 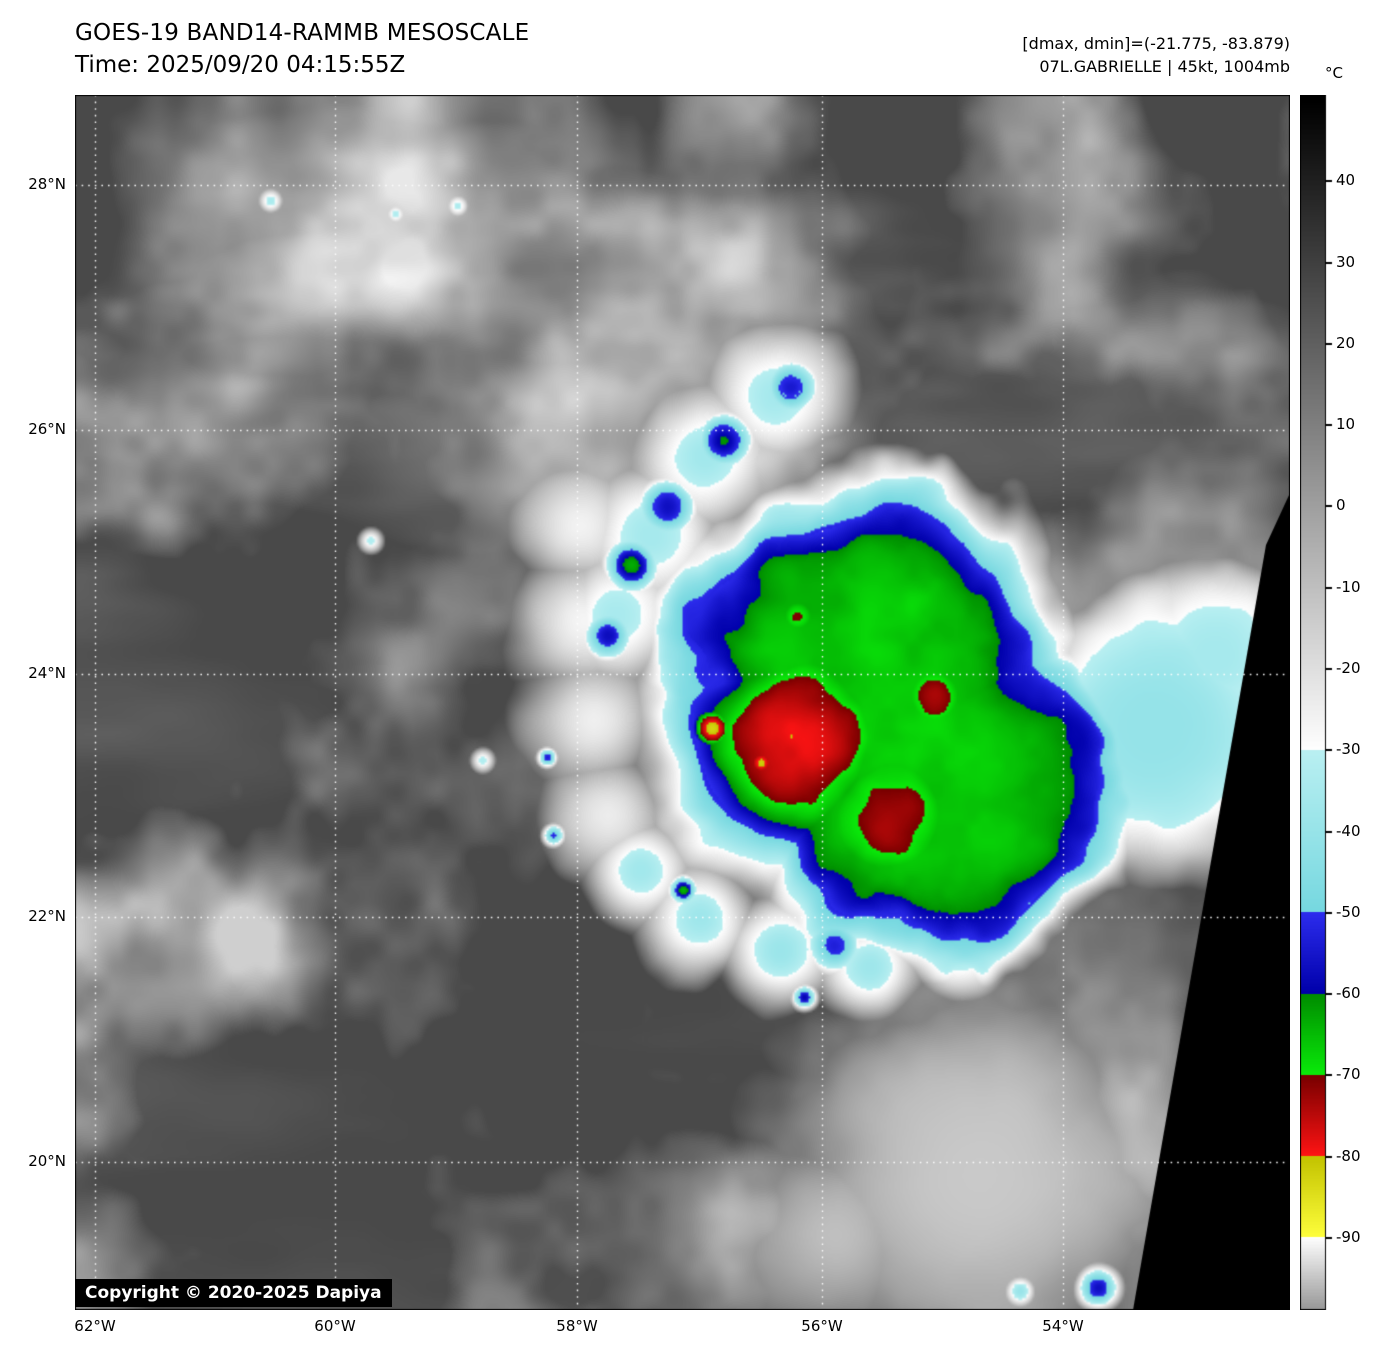 I want to click on colorbar-tick-label: -40, so click(x=1348, y=831).